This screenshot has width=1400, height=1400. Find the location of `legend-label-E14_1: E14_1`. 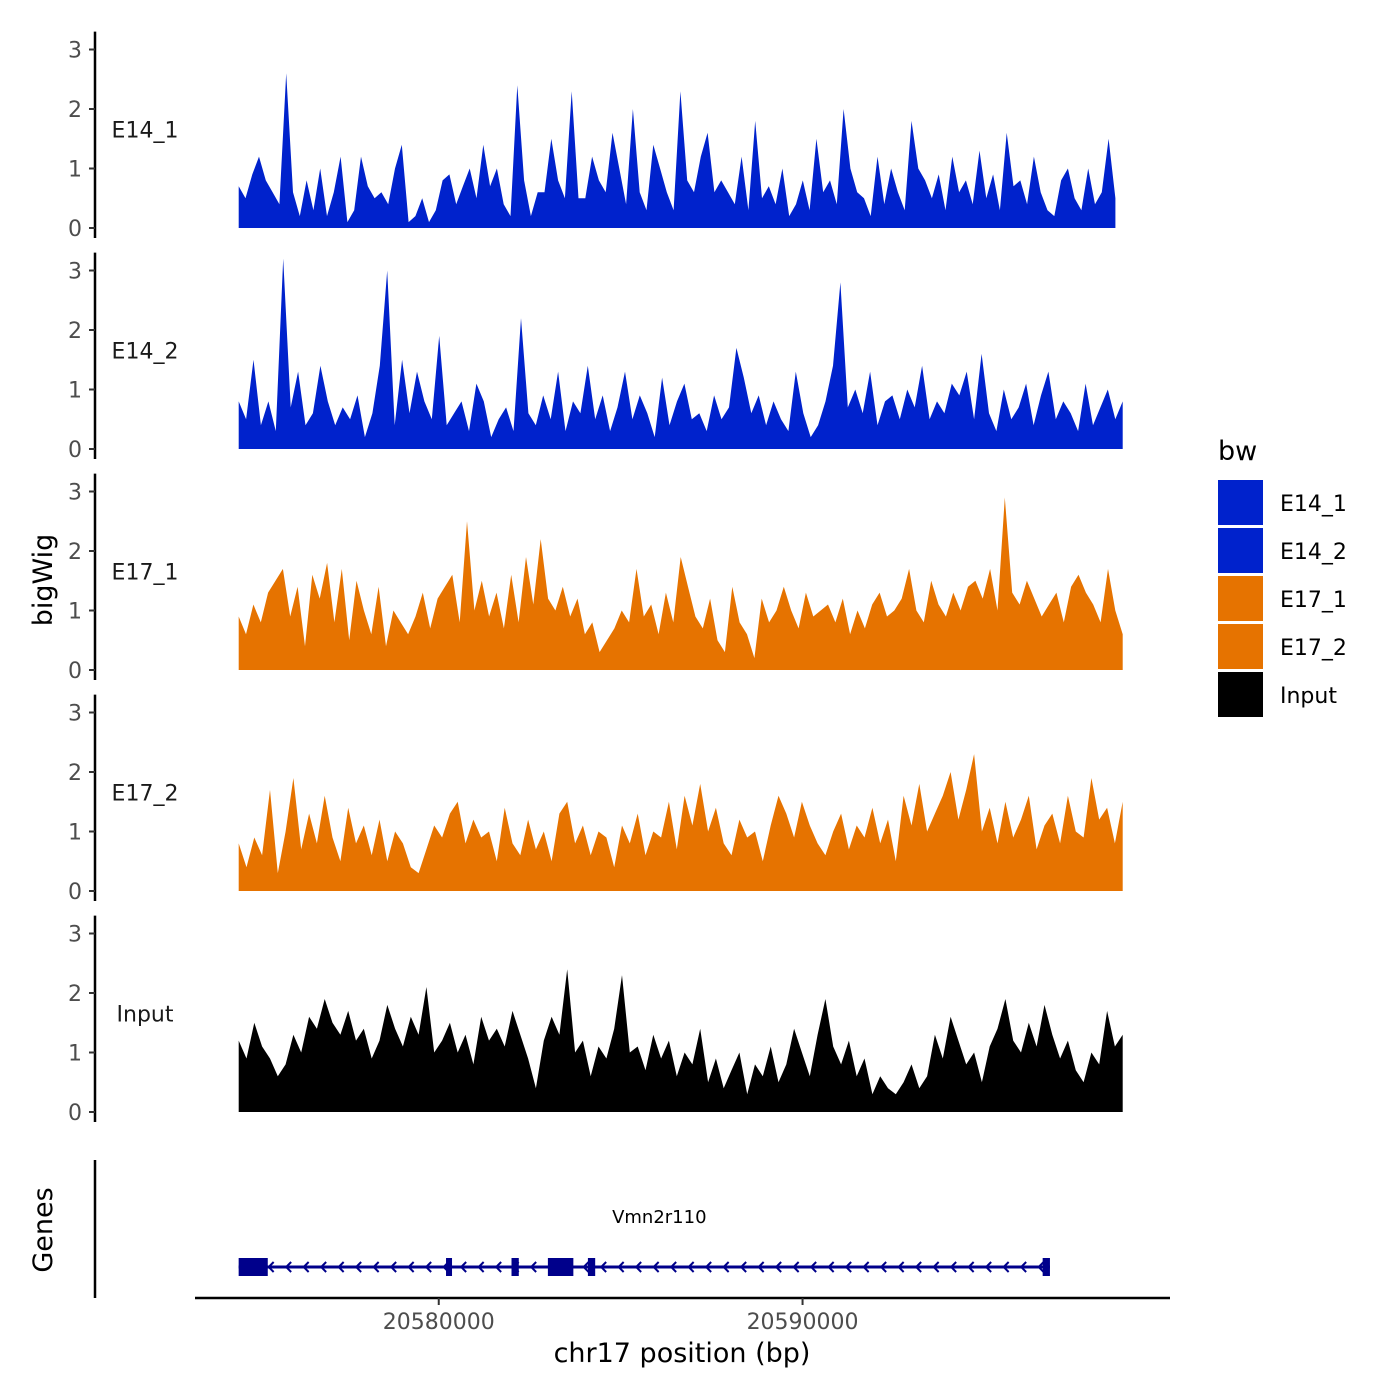

legend-label-E14_1: E14_1 is located at coordinates (1313, 504).